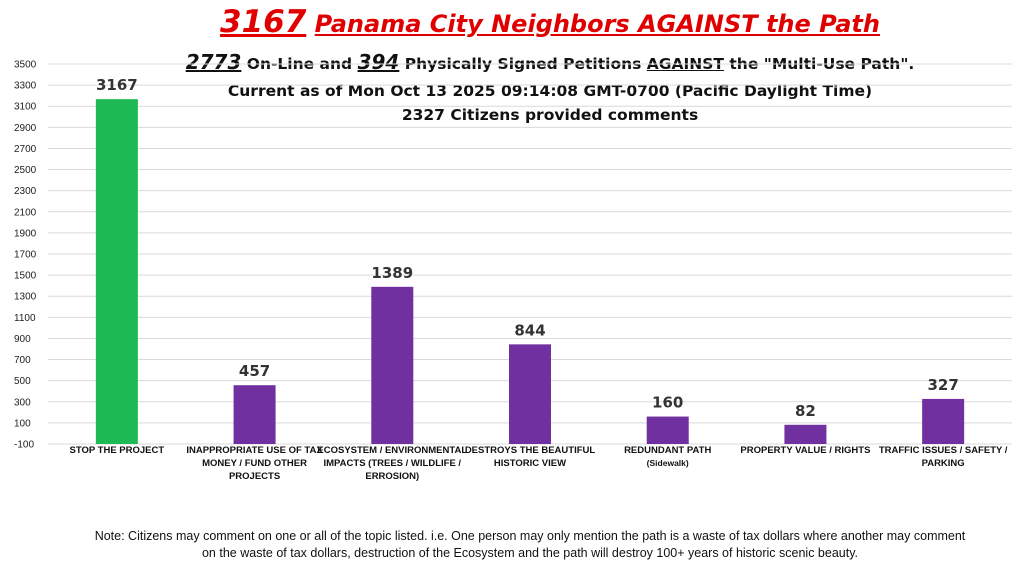  I want to click on data-label: 457, so click(254, 371).